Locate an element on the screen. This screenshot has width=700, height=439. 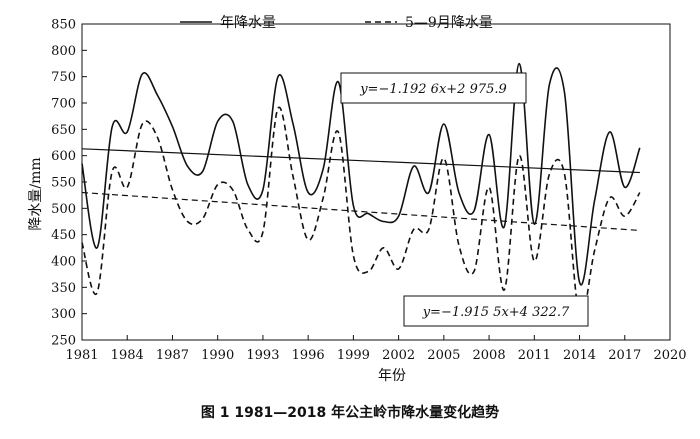
y-tick-label: 250 is located at coordinates (63, 341).